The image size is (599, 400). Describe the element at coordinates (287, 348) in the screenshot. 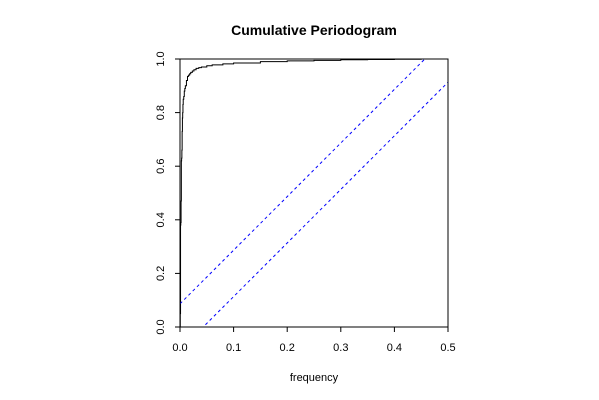

I see `x-tick-label: 0.2` at that location.